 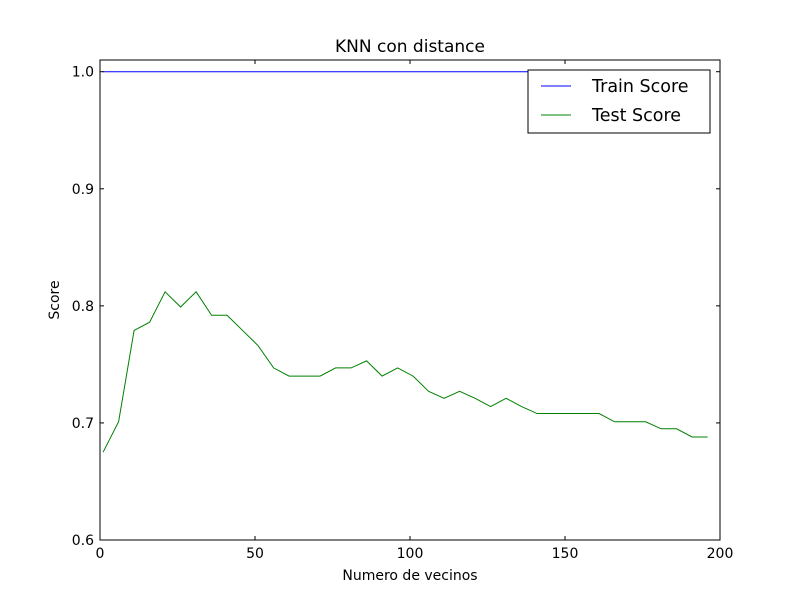 I want to click on legend-box, so click(x=619, y=101).